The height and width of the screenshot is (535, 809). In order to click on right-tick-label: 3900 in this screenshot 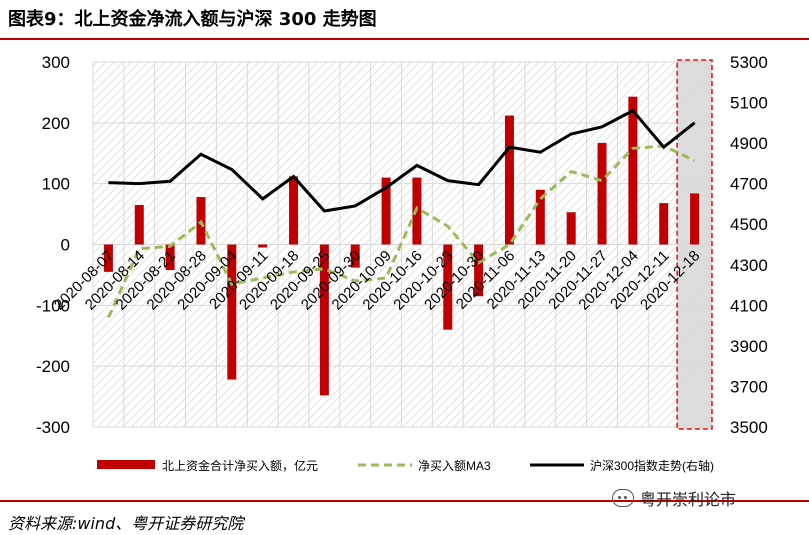, I will do `click(749, 346)`.